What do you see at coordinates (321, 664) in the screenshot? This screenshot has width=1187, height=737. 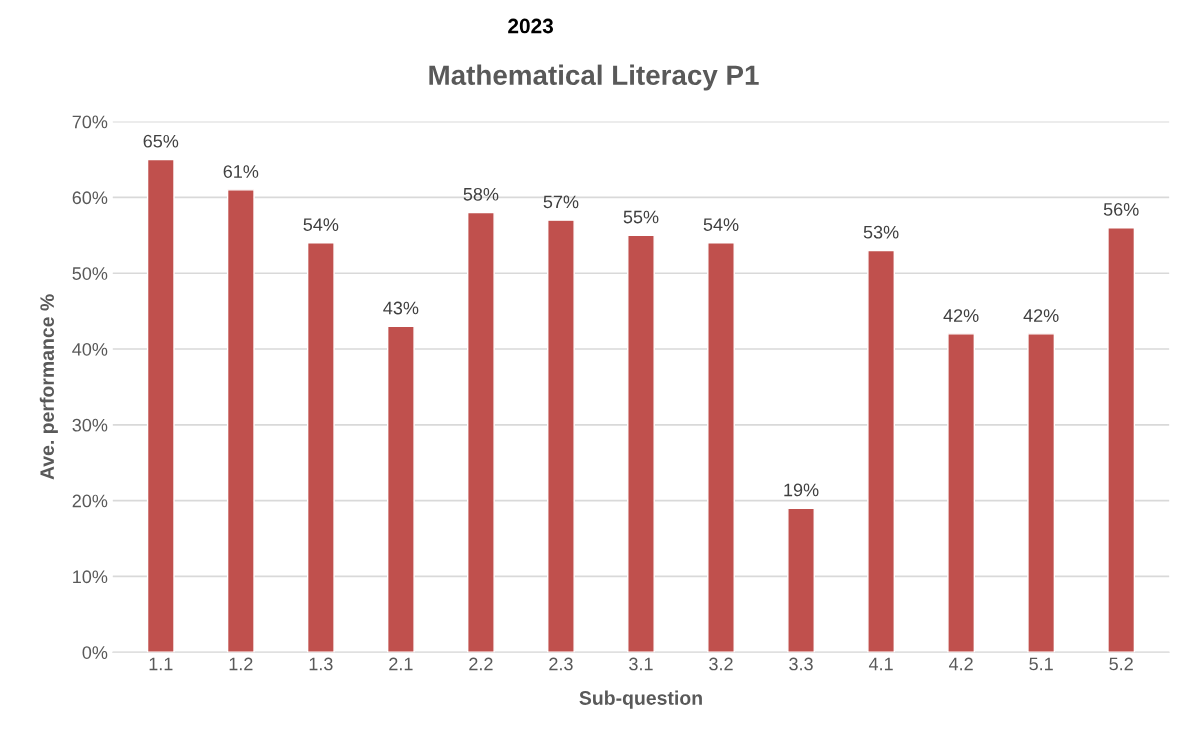 I see `x-tick-label: 1.3` at bounding box center [321, 664].